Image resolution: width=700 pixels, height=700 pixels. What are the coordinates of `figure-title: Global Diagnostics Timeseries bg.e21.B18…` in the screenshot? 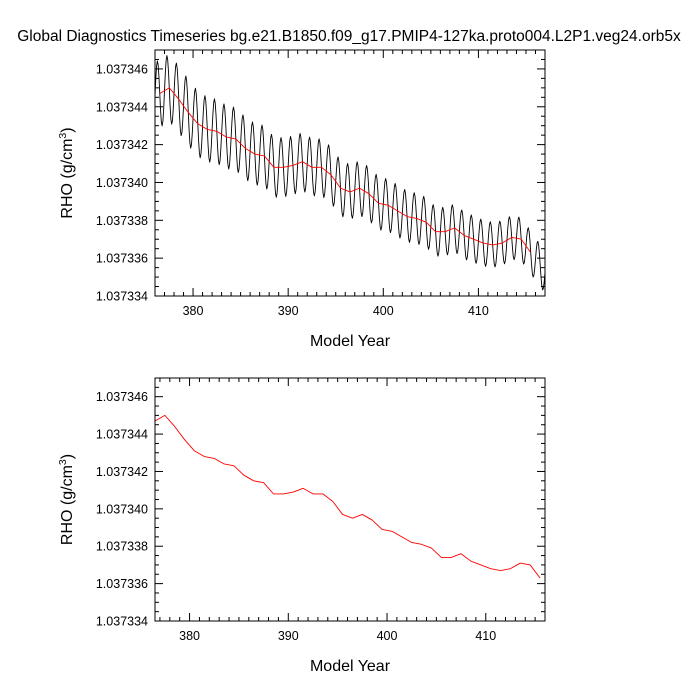 It's located at (349, 36).